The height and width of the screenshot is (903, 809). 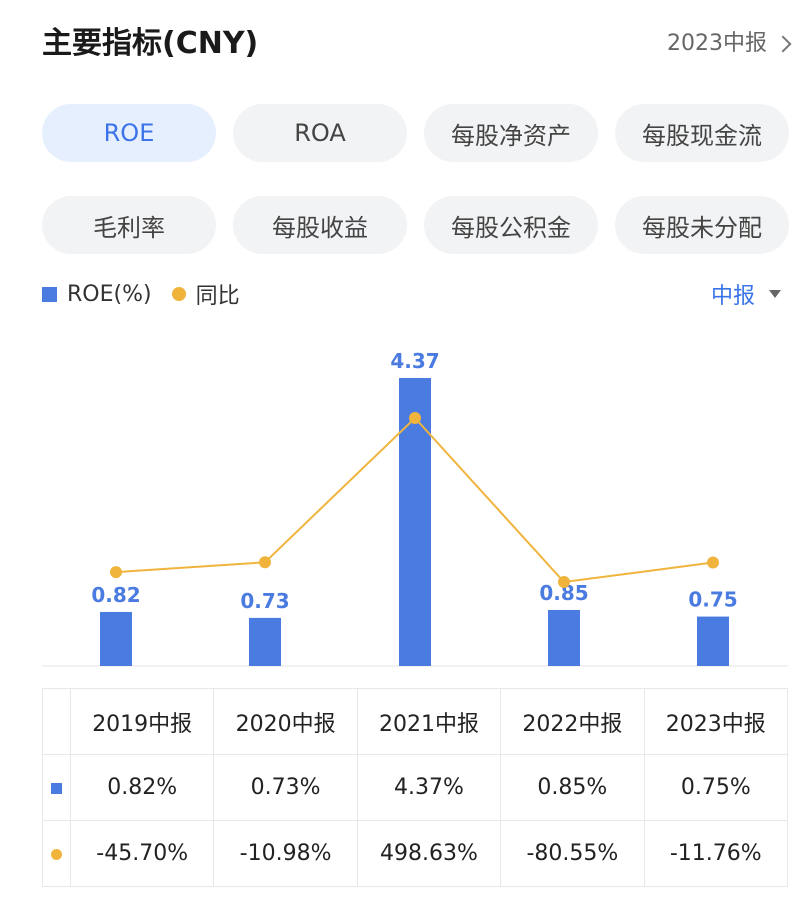 What do you see at coordinates (285, 853) in the screenshot?
I see `table-cell: -10.98%` at bounding box center [285, 853].